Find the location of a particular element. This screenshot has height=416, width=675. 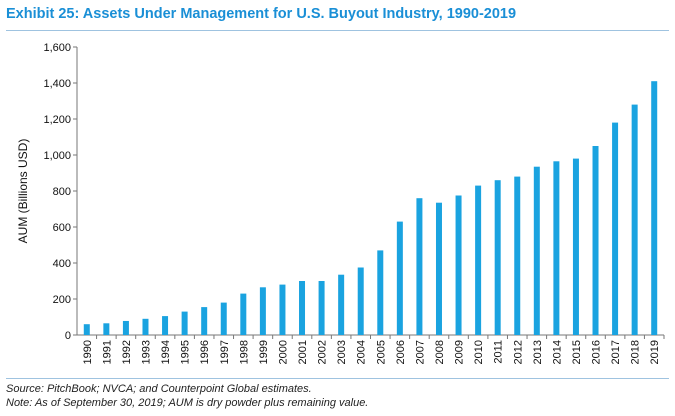

y-tick-label: 1,000 is located at coordinates (57, 156).